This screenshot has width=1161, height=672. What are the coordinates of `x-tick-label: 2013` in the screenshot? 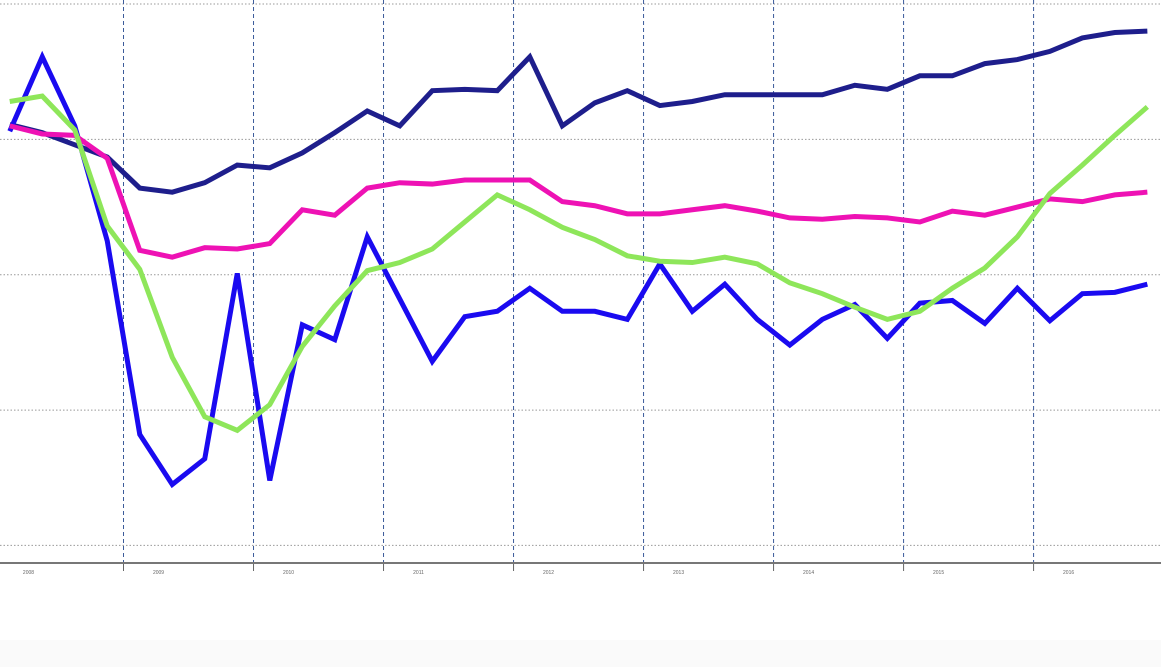 It's located at (678, 573).